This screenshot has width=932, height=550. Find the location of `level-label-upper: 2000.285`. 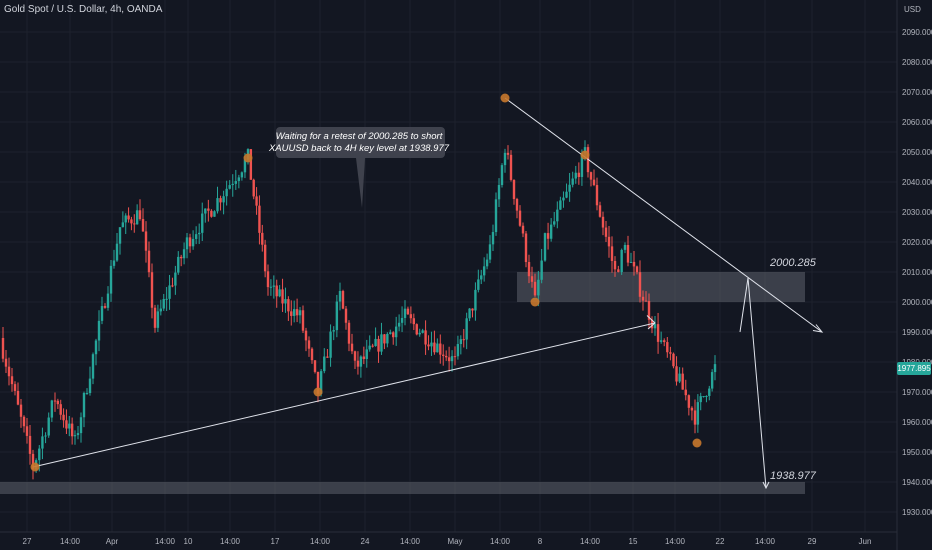

level-label-upper: 2000.285 is located at coordinates (793, 263).